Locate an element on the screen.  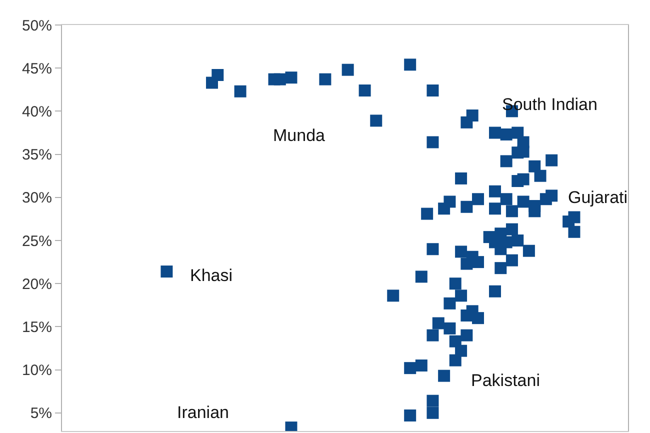
y-tick-label: 35% is located at coordinates (37, 155).